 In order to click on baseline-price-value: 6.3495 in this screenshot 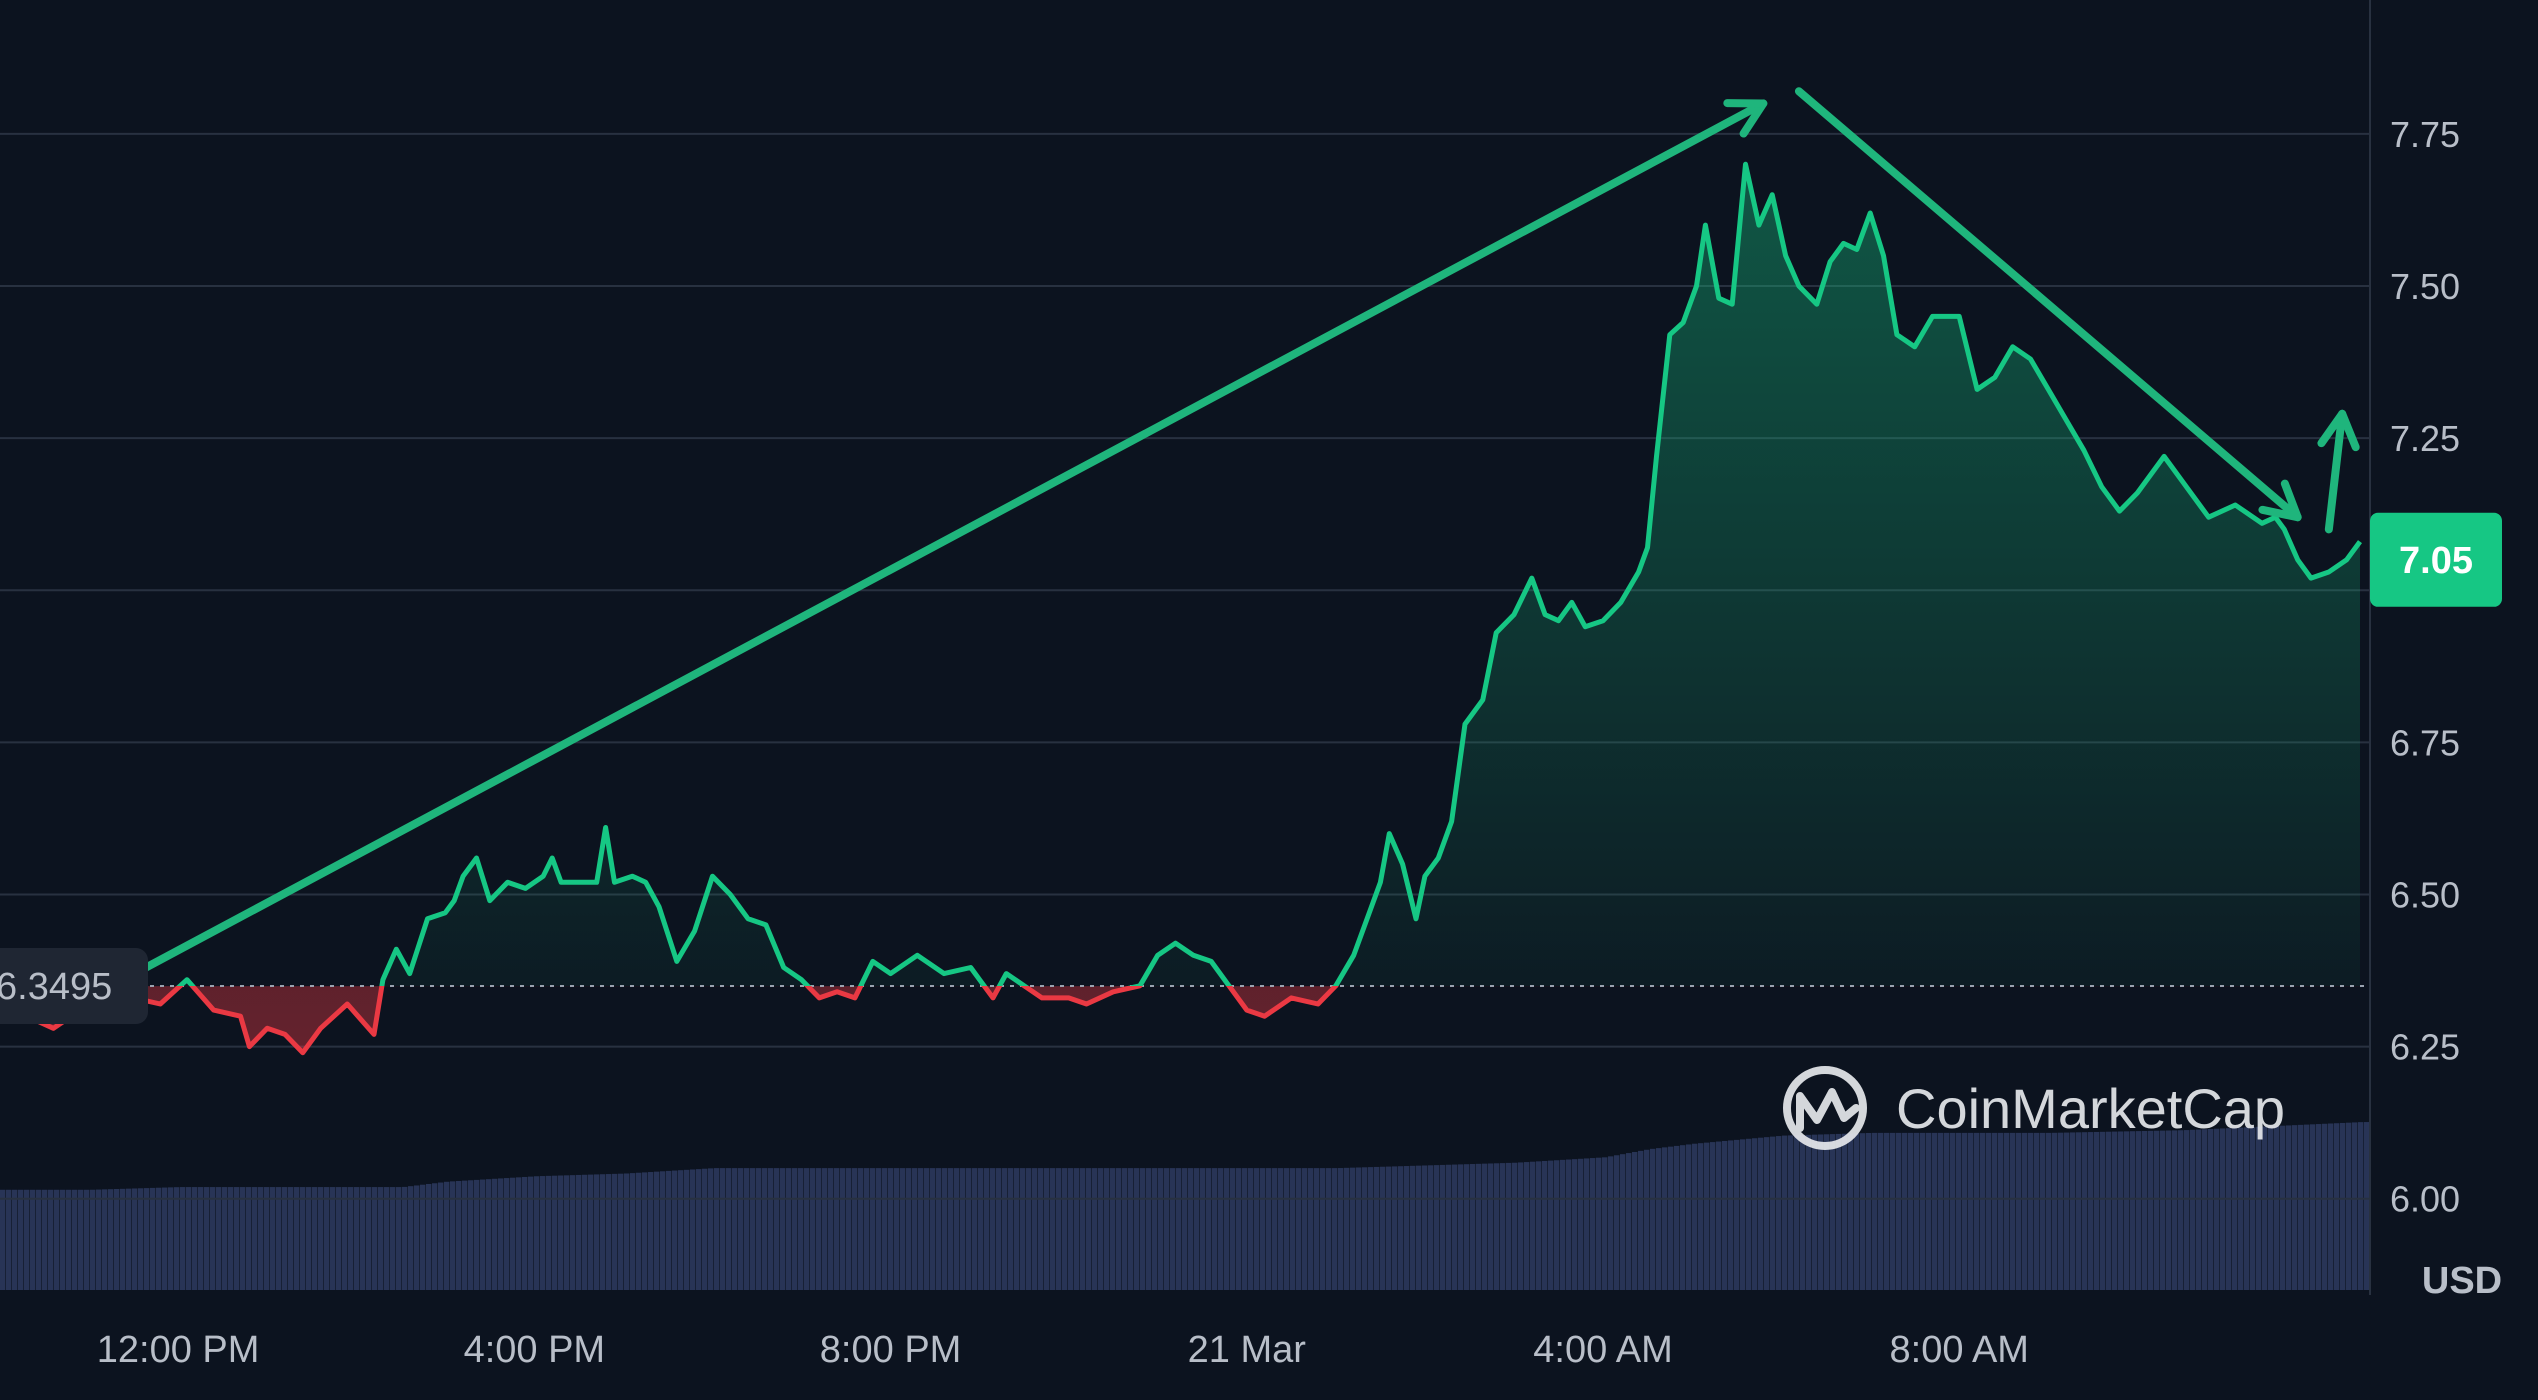, I will do `click(56, 987)`.